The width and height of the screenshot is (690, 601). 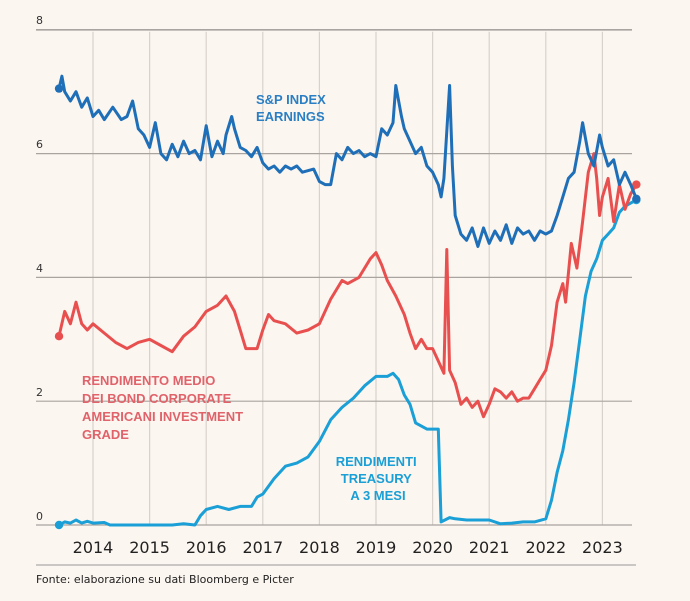 I want to click on label-treasury: RENDIMENTI TREASURY A 3 MESI, so click(x=378, y=478).